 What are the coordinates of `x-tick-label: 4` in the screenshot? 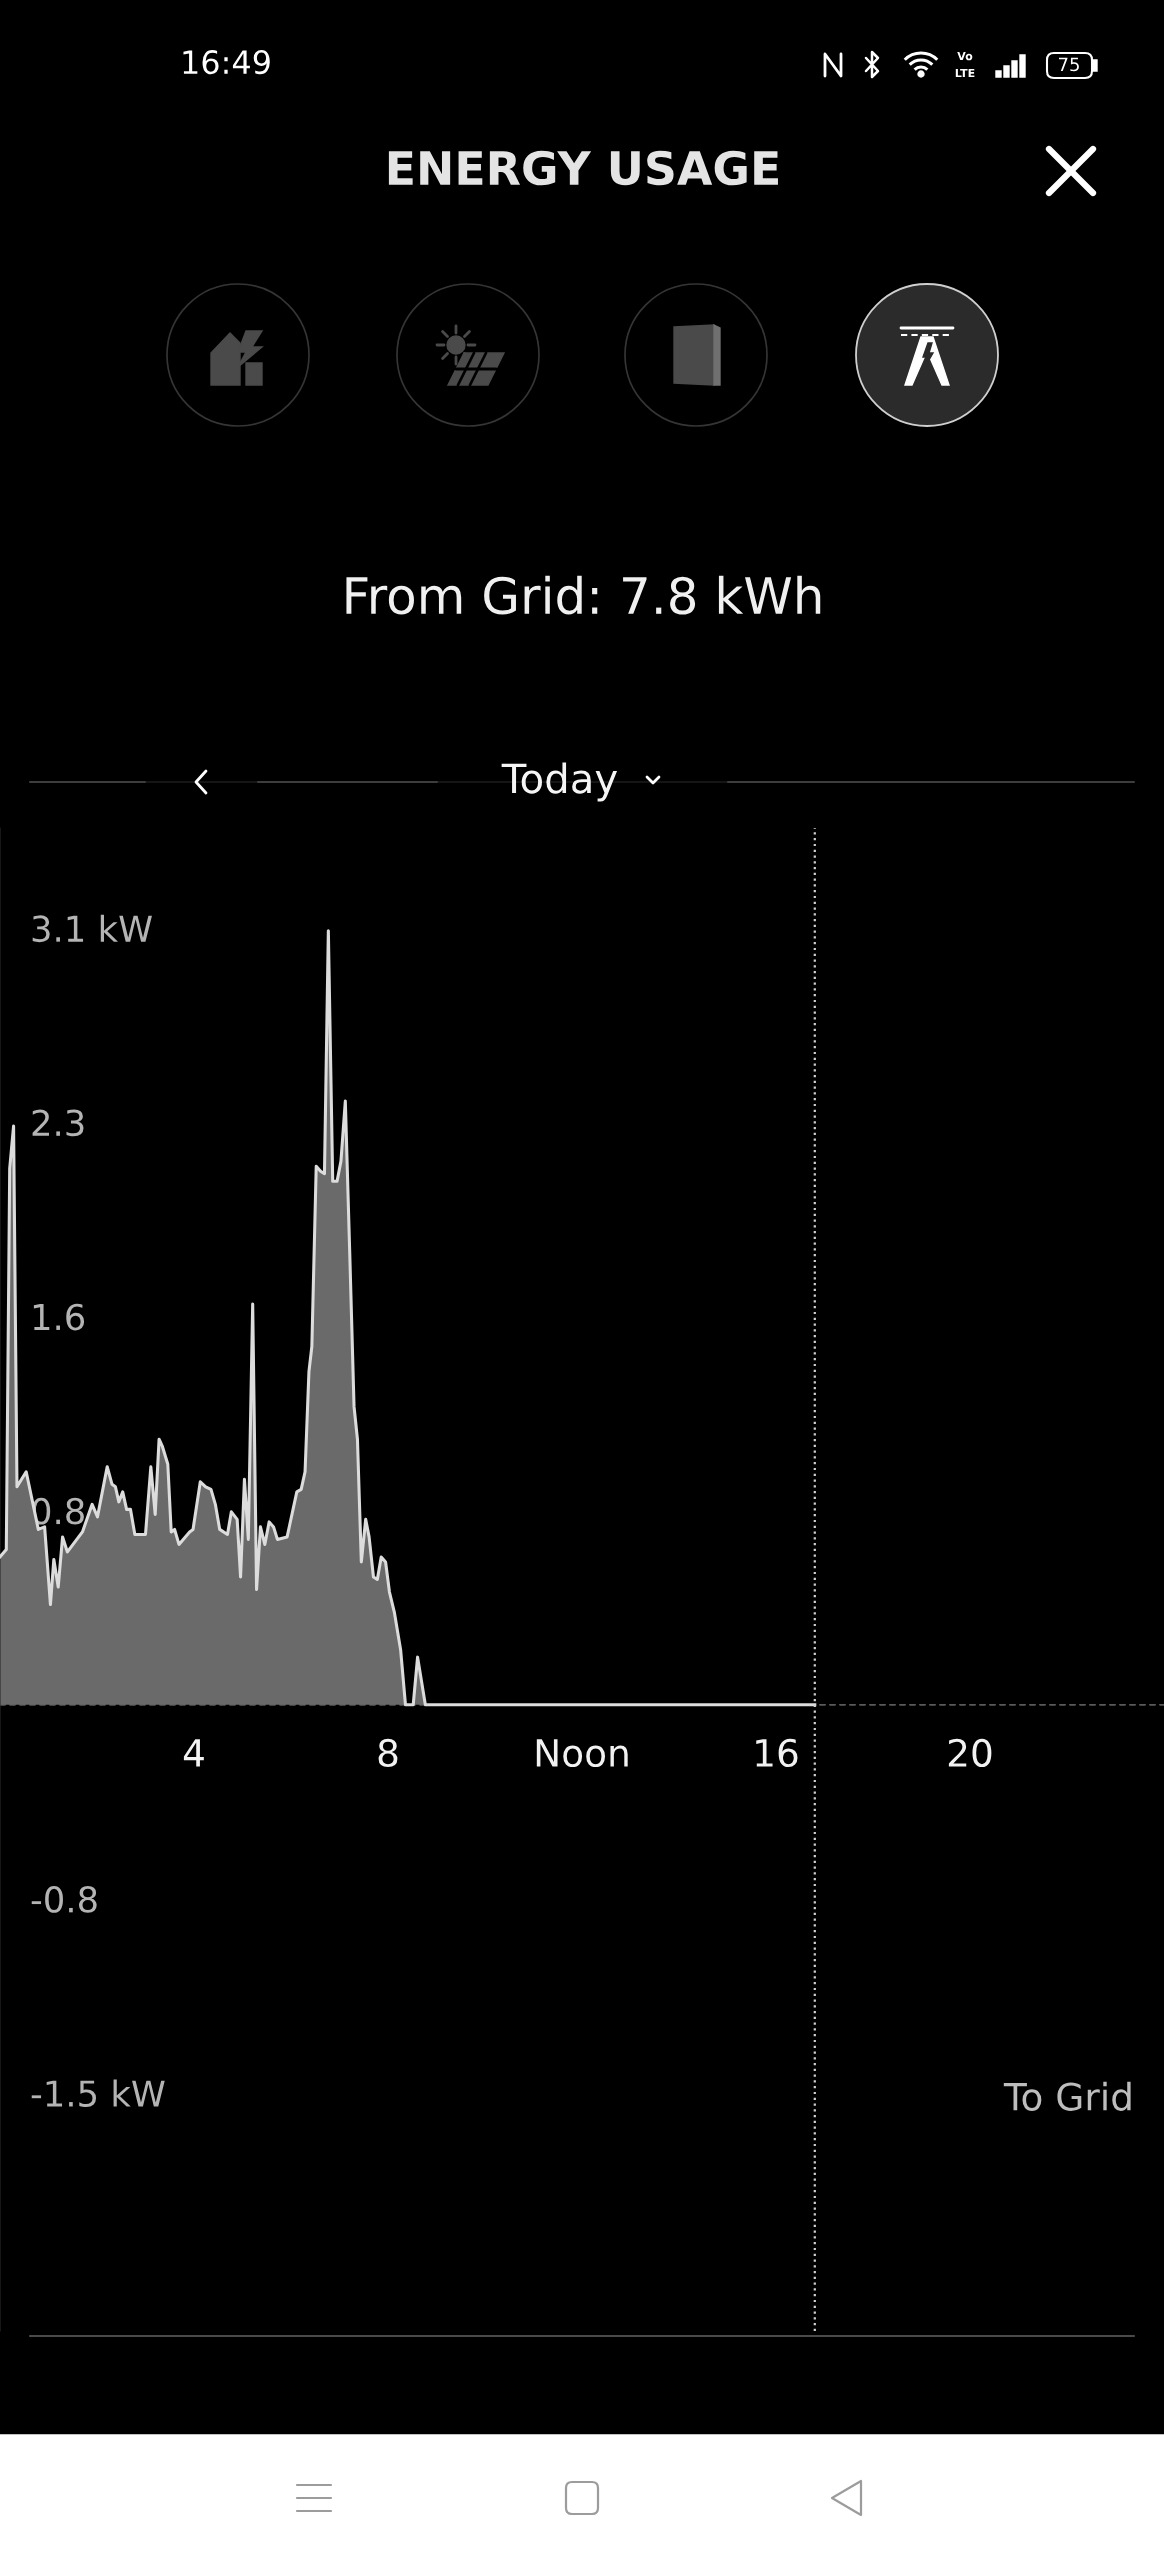 It's located at (193, 1753).